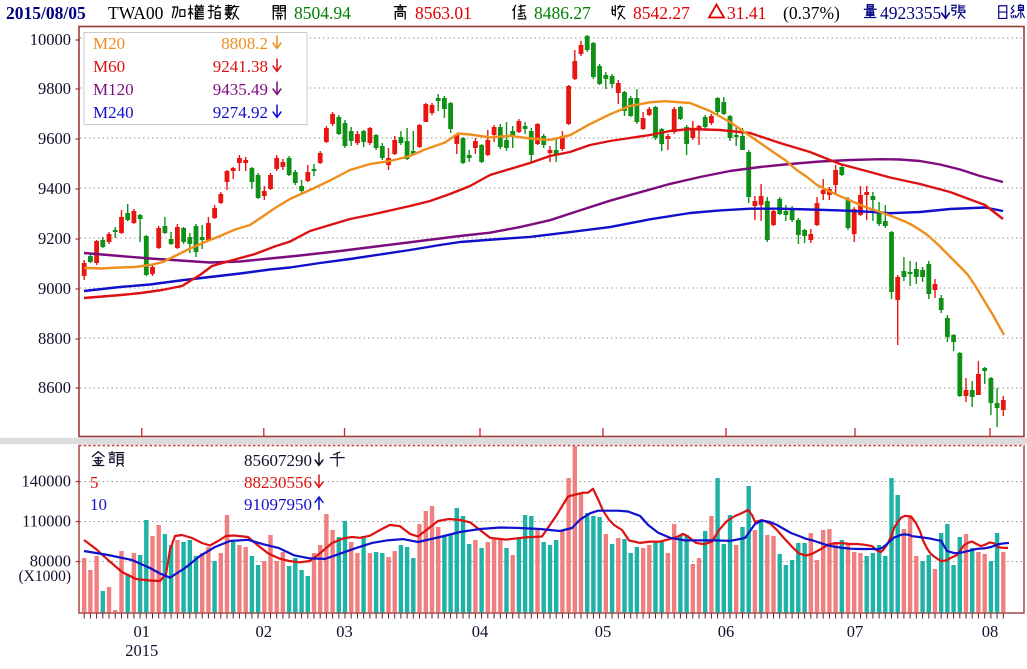 This screenshot has width=1027, height=669. Describe the element at coordinates (344, 631) in the screenshot. I see `svg-text: 03` at that location.